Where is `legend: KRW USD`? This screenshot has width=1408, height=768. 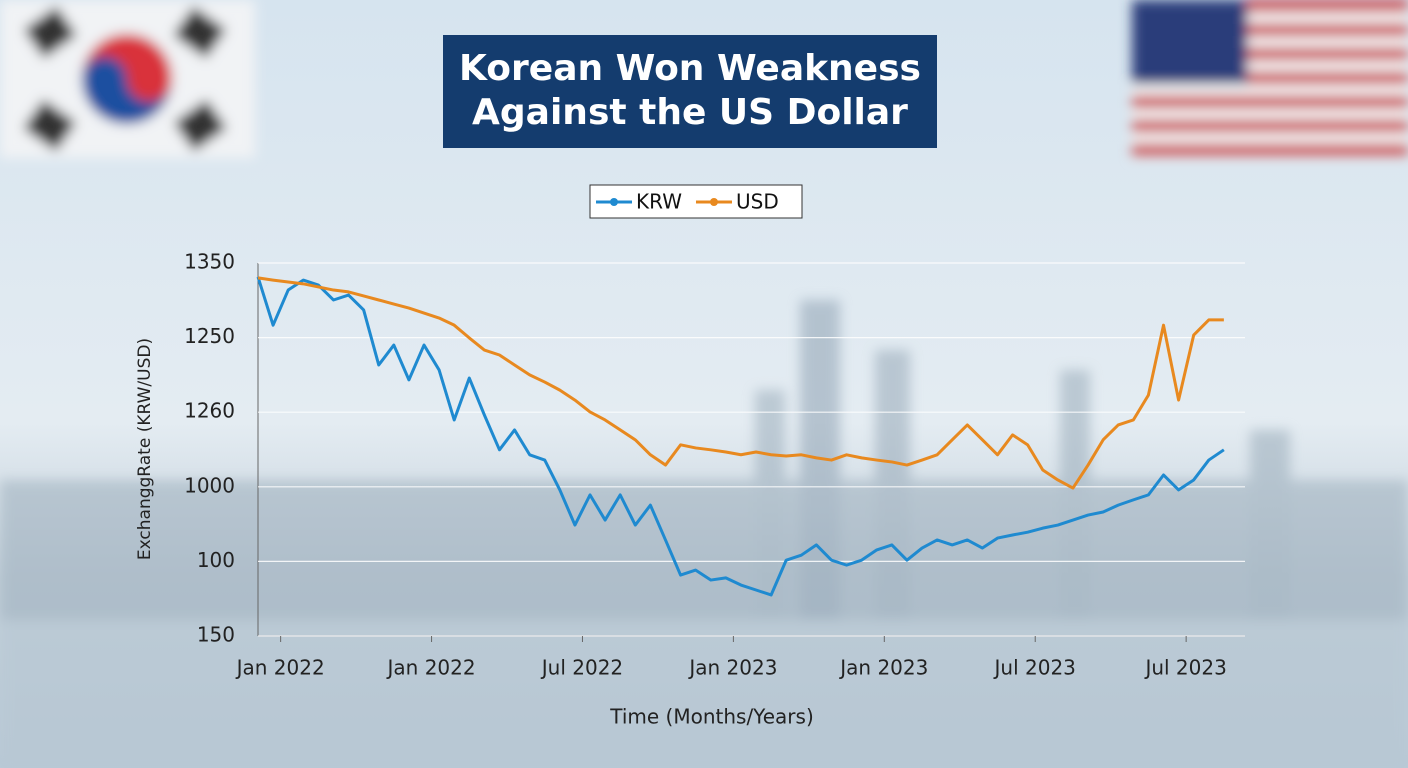 legend: KRW USD is located at coordinates (687, 202).